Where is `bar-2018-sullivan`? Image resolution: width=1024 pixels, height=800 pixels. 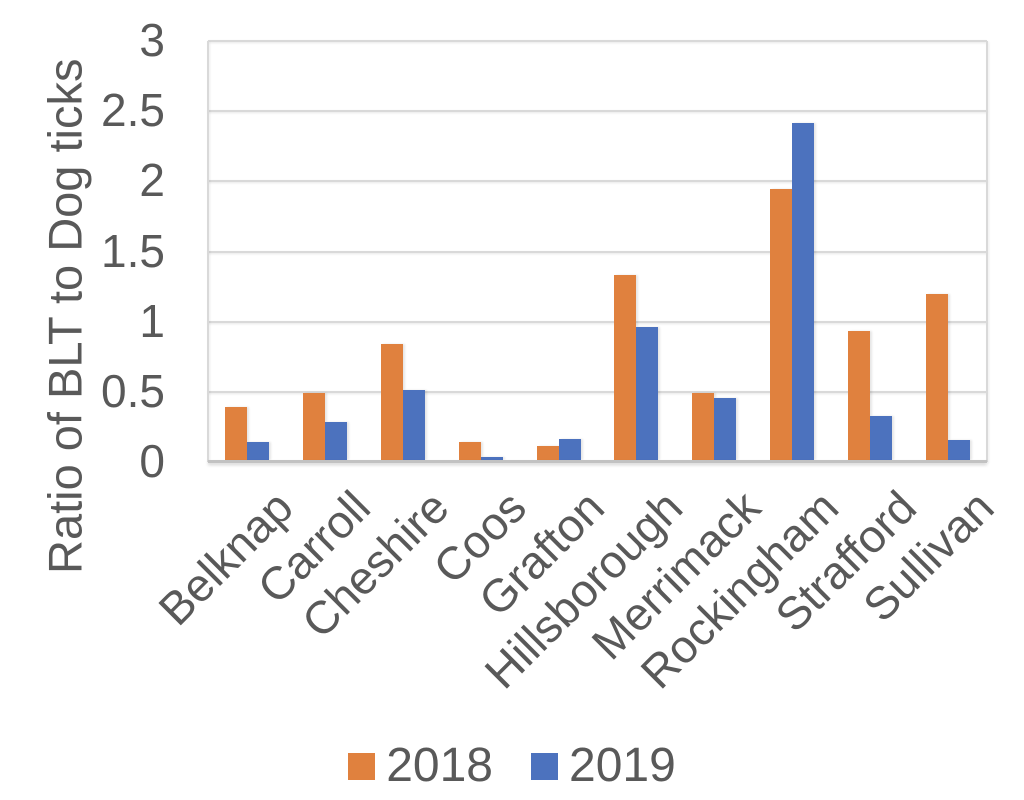 bar-2018-sullivan is located at coordinates (937, 377).